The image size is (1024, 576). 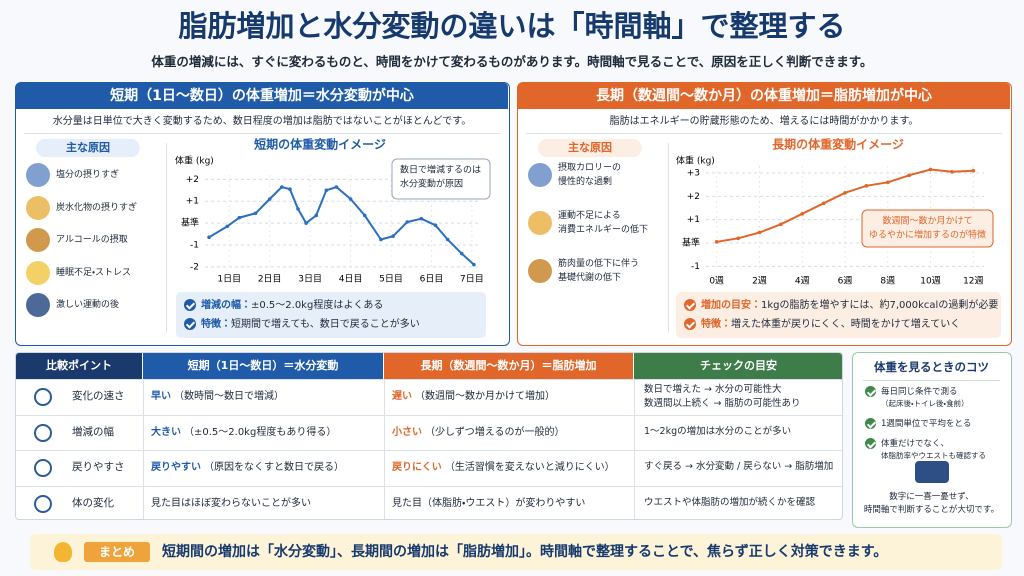 I want to click on cause-text: 運動不足による 消費エネルギーの低下, so click(x=613, y=223).